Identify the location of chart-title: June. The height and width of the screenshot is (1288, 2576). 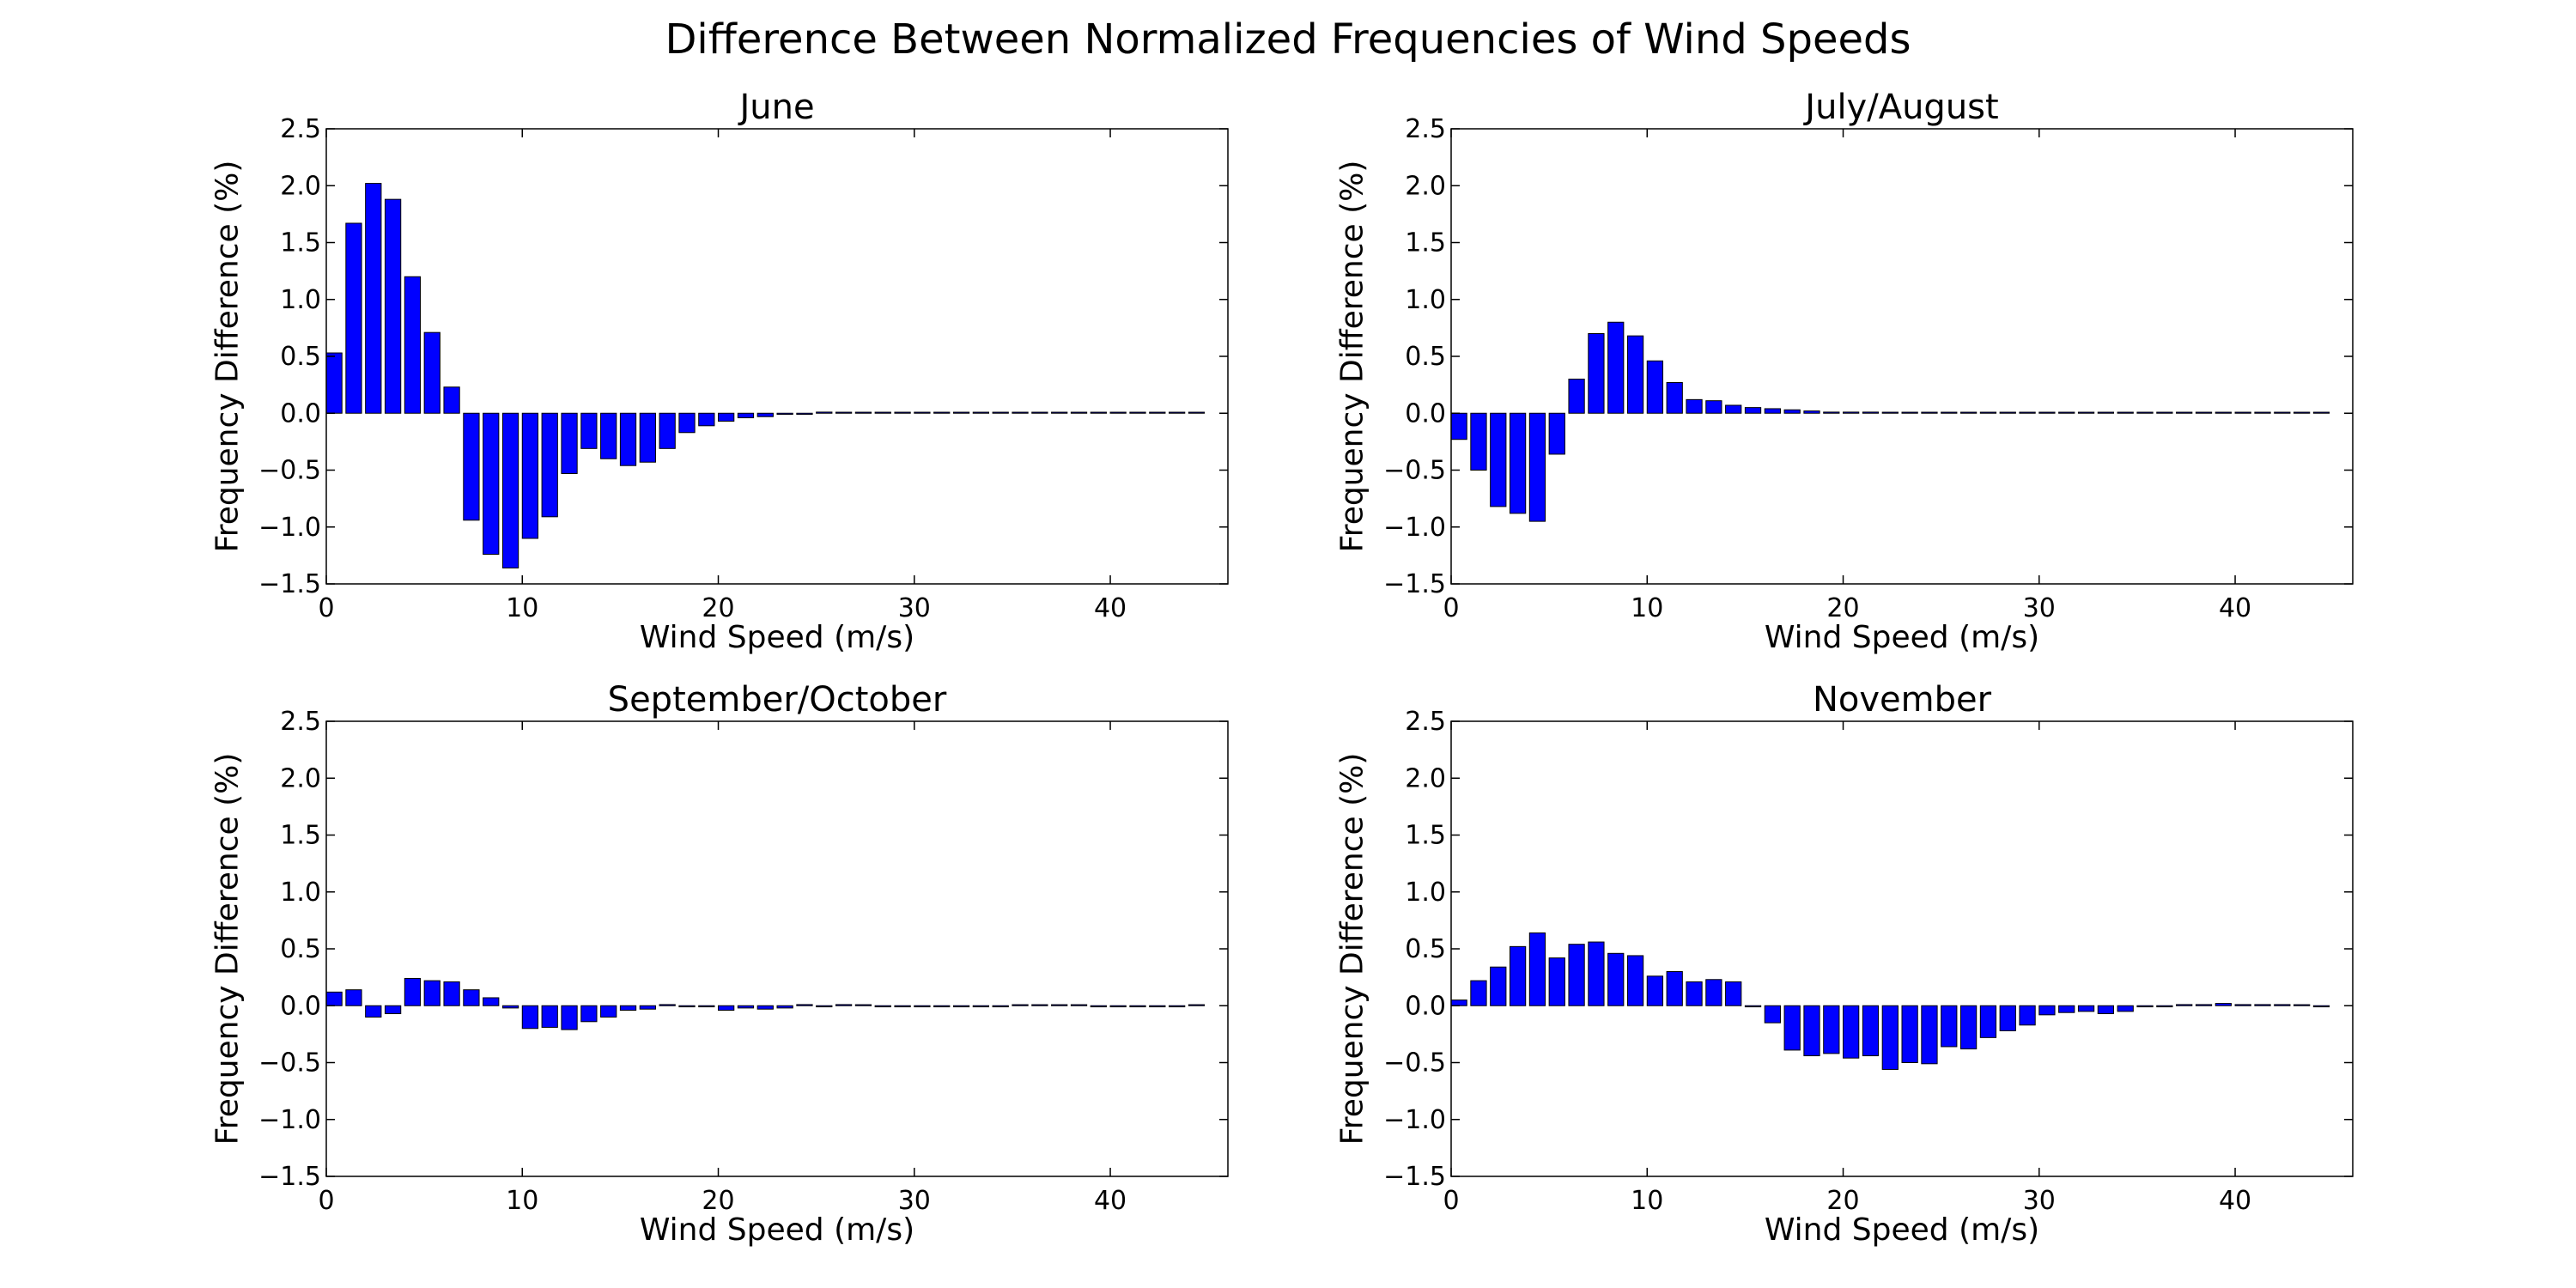
(777, 107).